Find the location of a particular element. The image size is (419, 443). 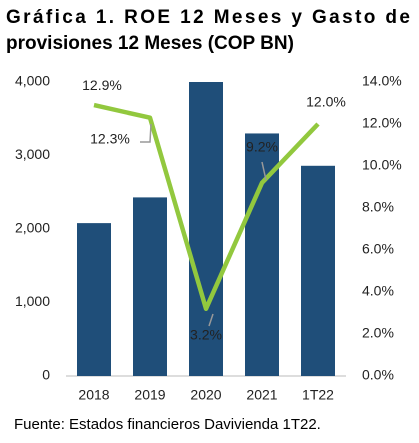

y-tick-label: 4,000 is located at coordinates (32, 81).